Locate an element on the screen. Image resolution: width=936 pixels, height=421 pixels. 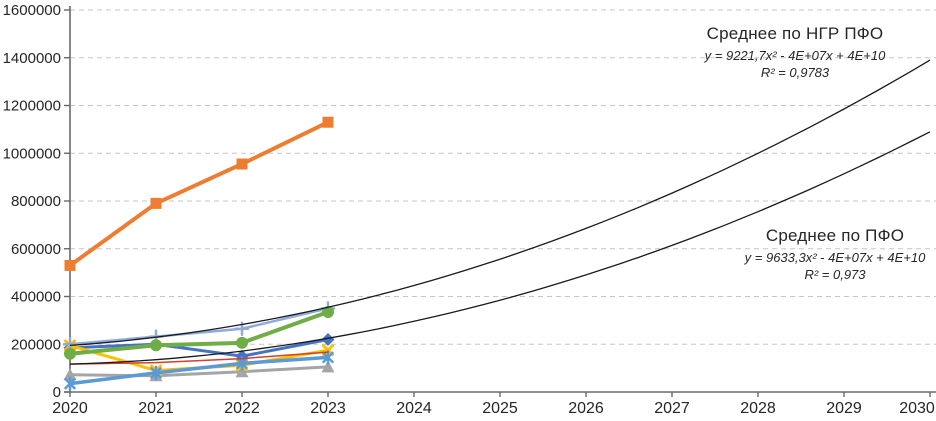
y-axis-tick-label: 600000 is located at coordinates (36, 249).